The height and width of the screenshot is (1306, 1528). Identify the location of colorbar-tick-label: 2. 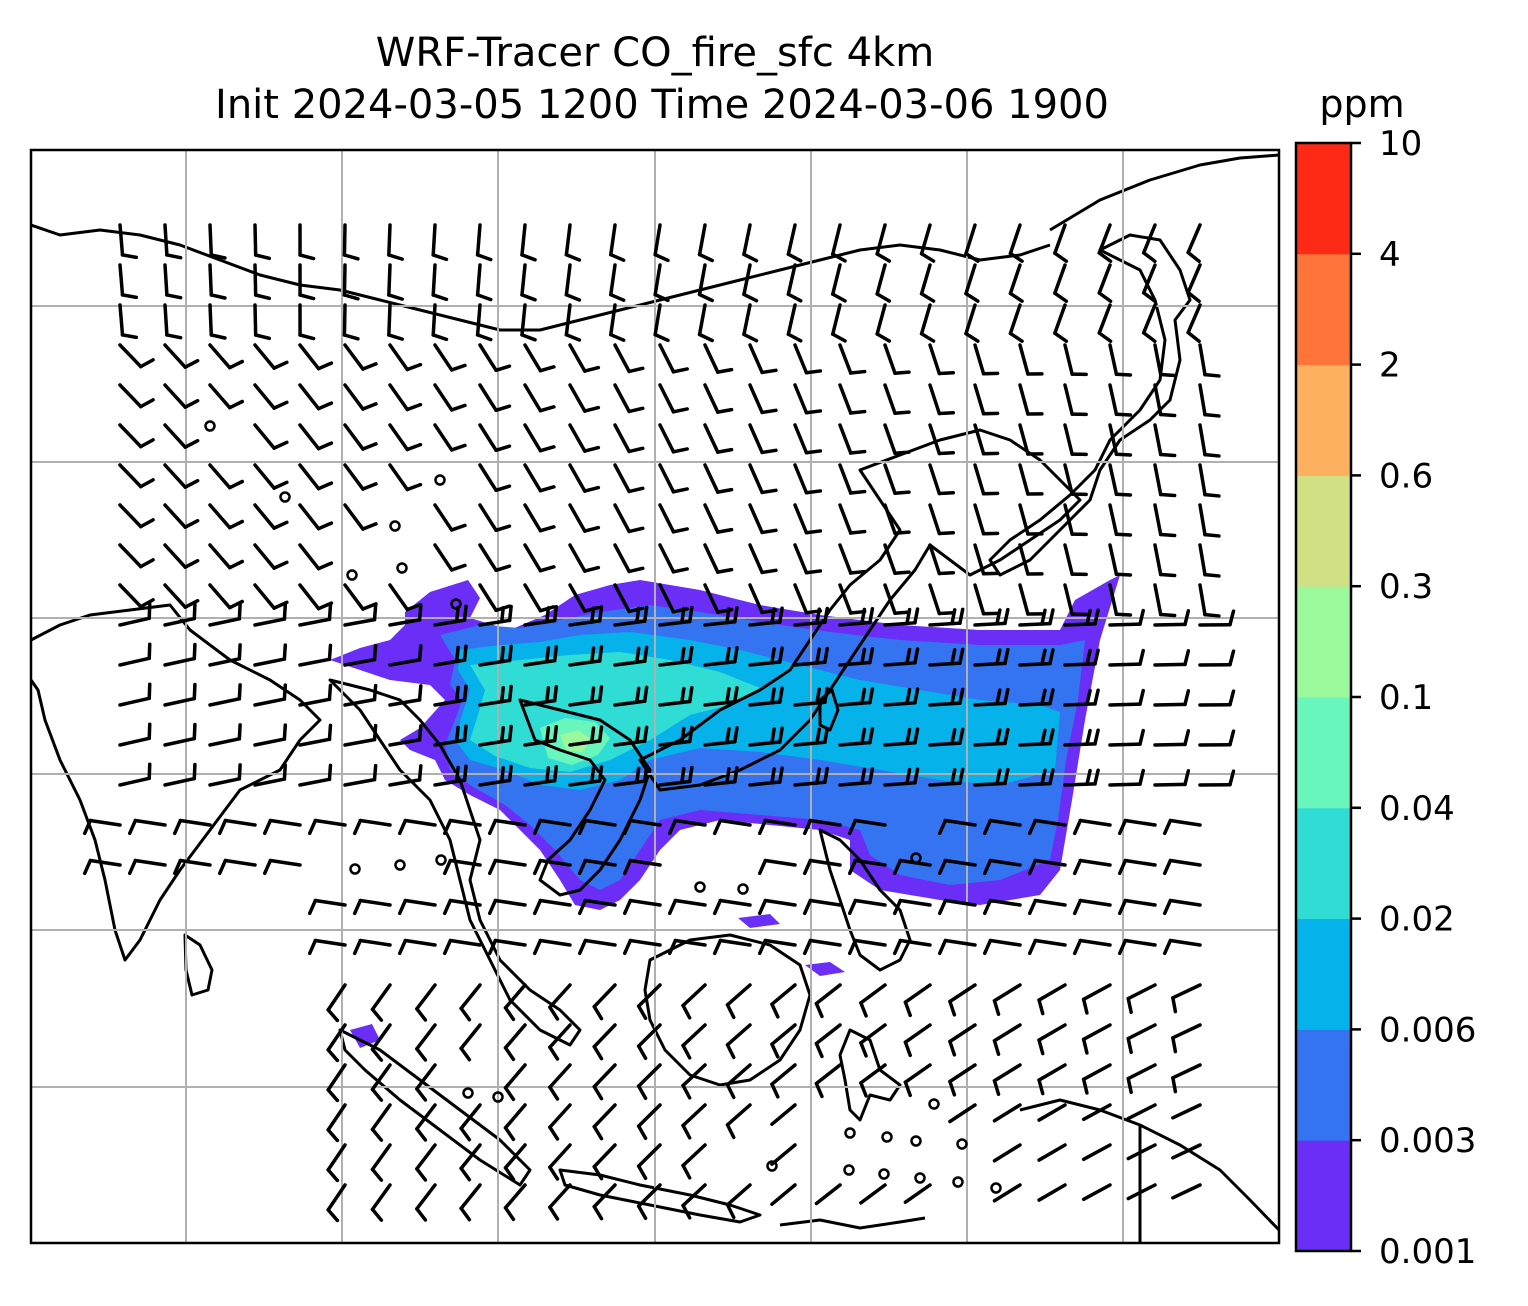
(1390, 366).